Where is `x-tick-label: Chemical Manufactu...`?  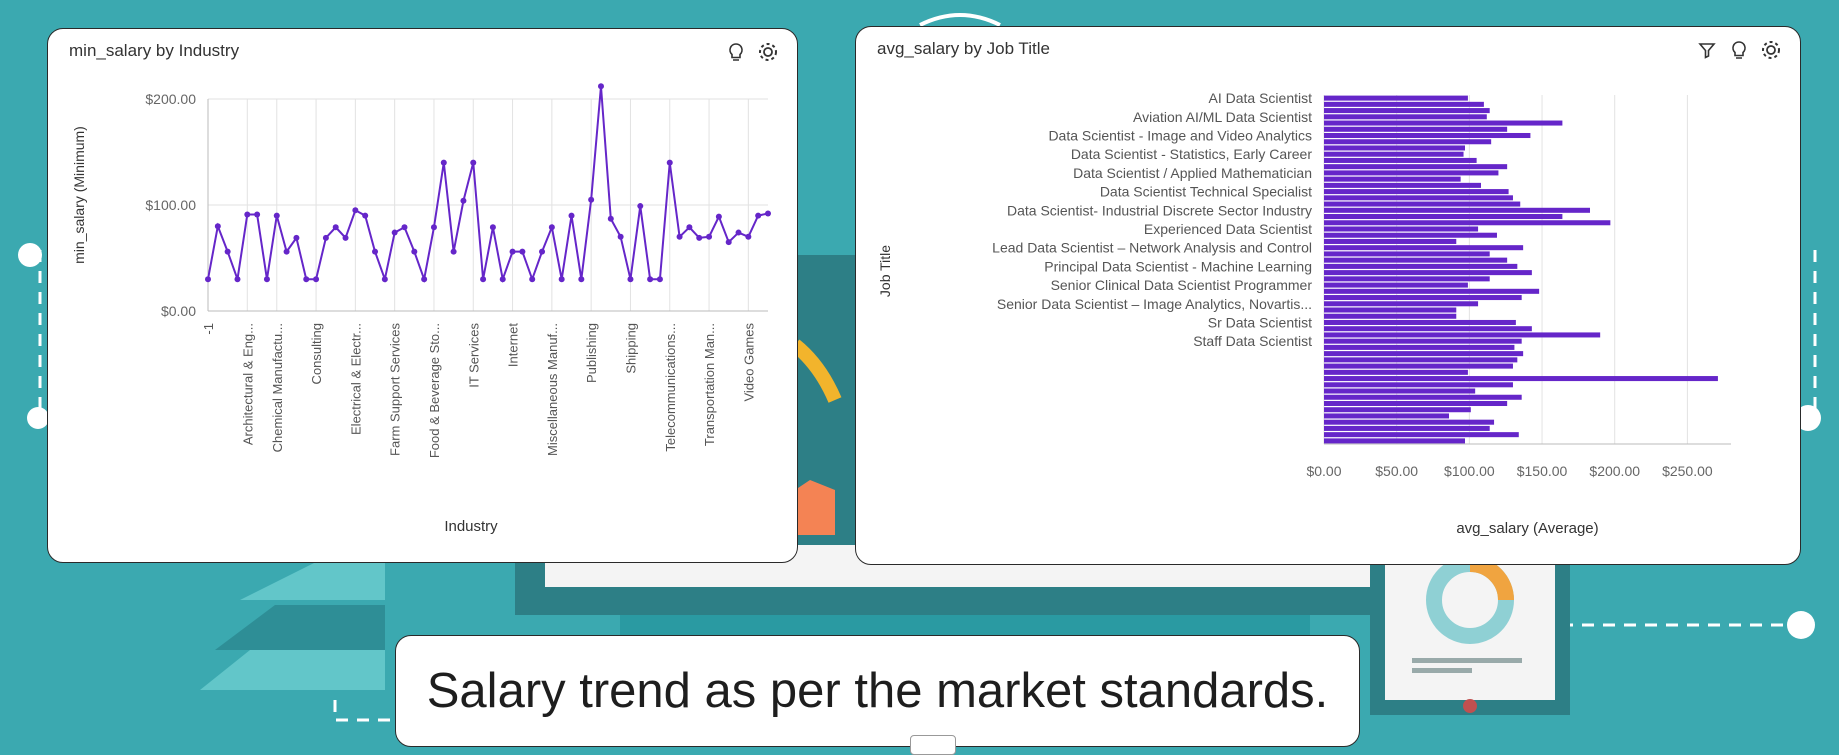
x-tick-label: Chemical Manufactu... is located at coordinates (277, 387).